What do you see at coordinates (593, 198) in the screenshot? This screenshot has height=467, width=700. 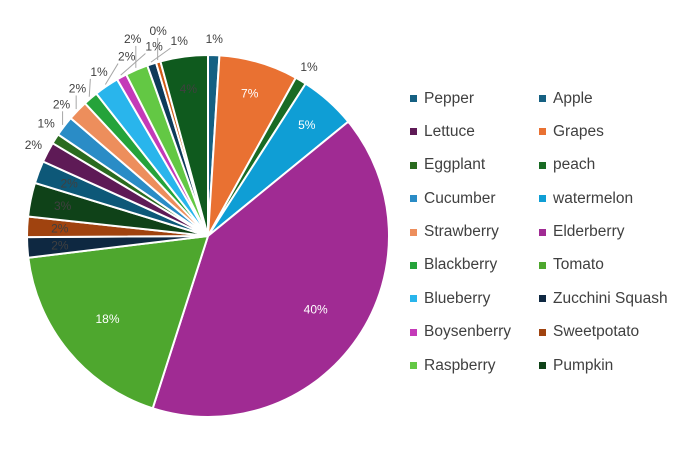 I see `legend-label: watermelon` at bounding box center [593, 198].